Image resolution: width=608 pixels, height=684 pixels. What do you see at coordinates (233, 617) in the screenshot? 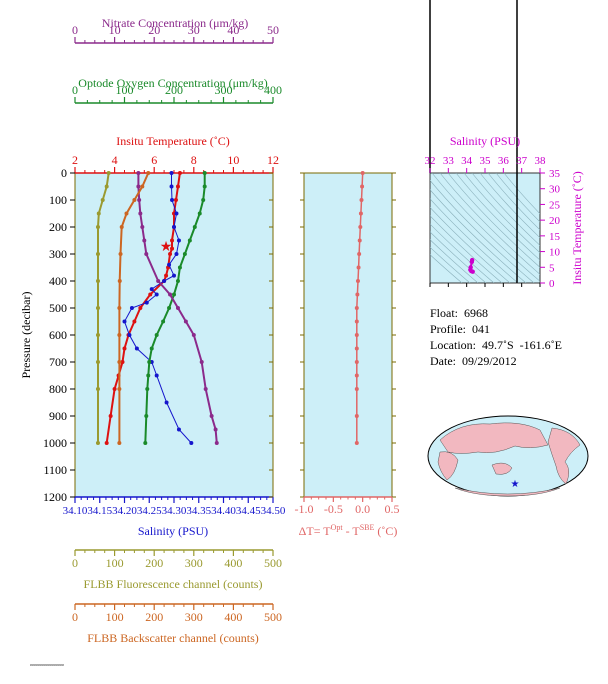
I see `backscatter-tick-label: 400` at bounding box center [233, 617].